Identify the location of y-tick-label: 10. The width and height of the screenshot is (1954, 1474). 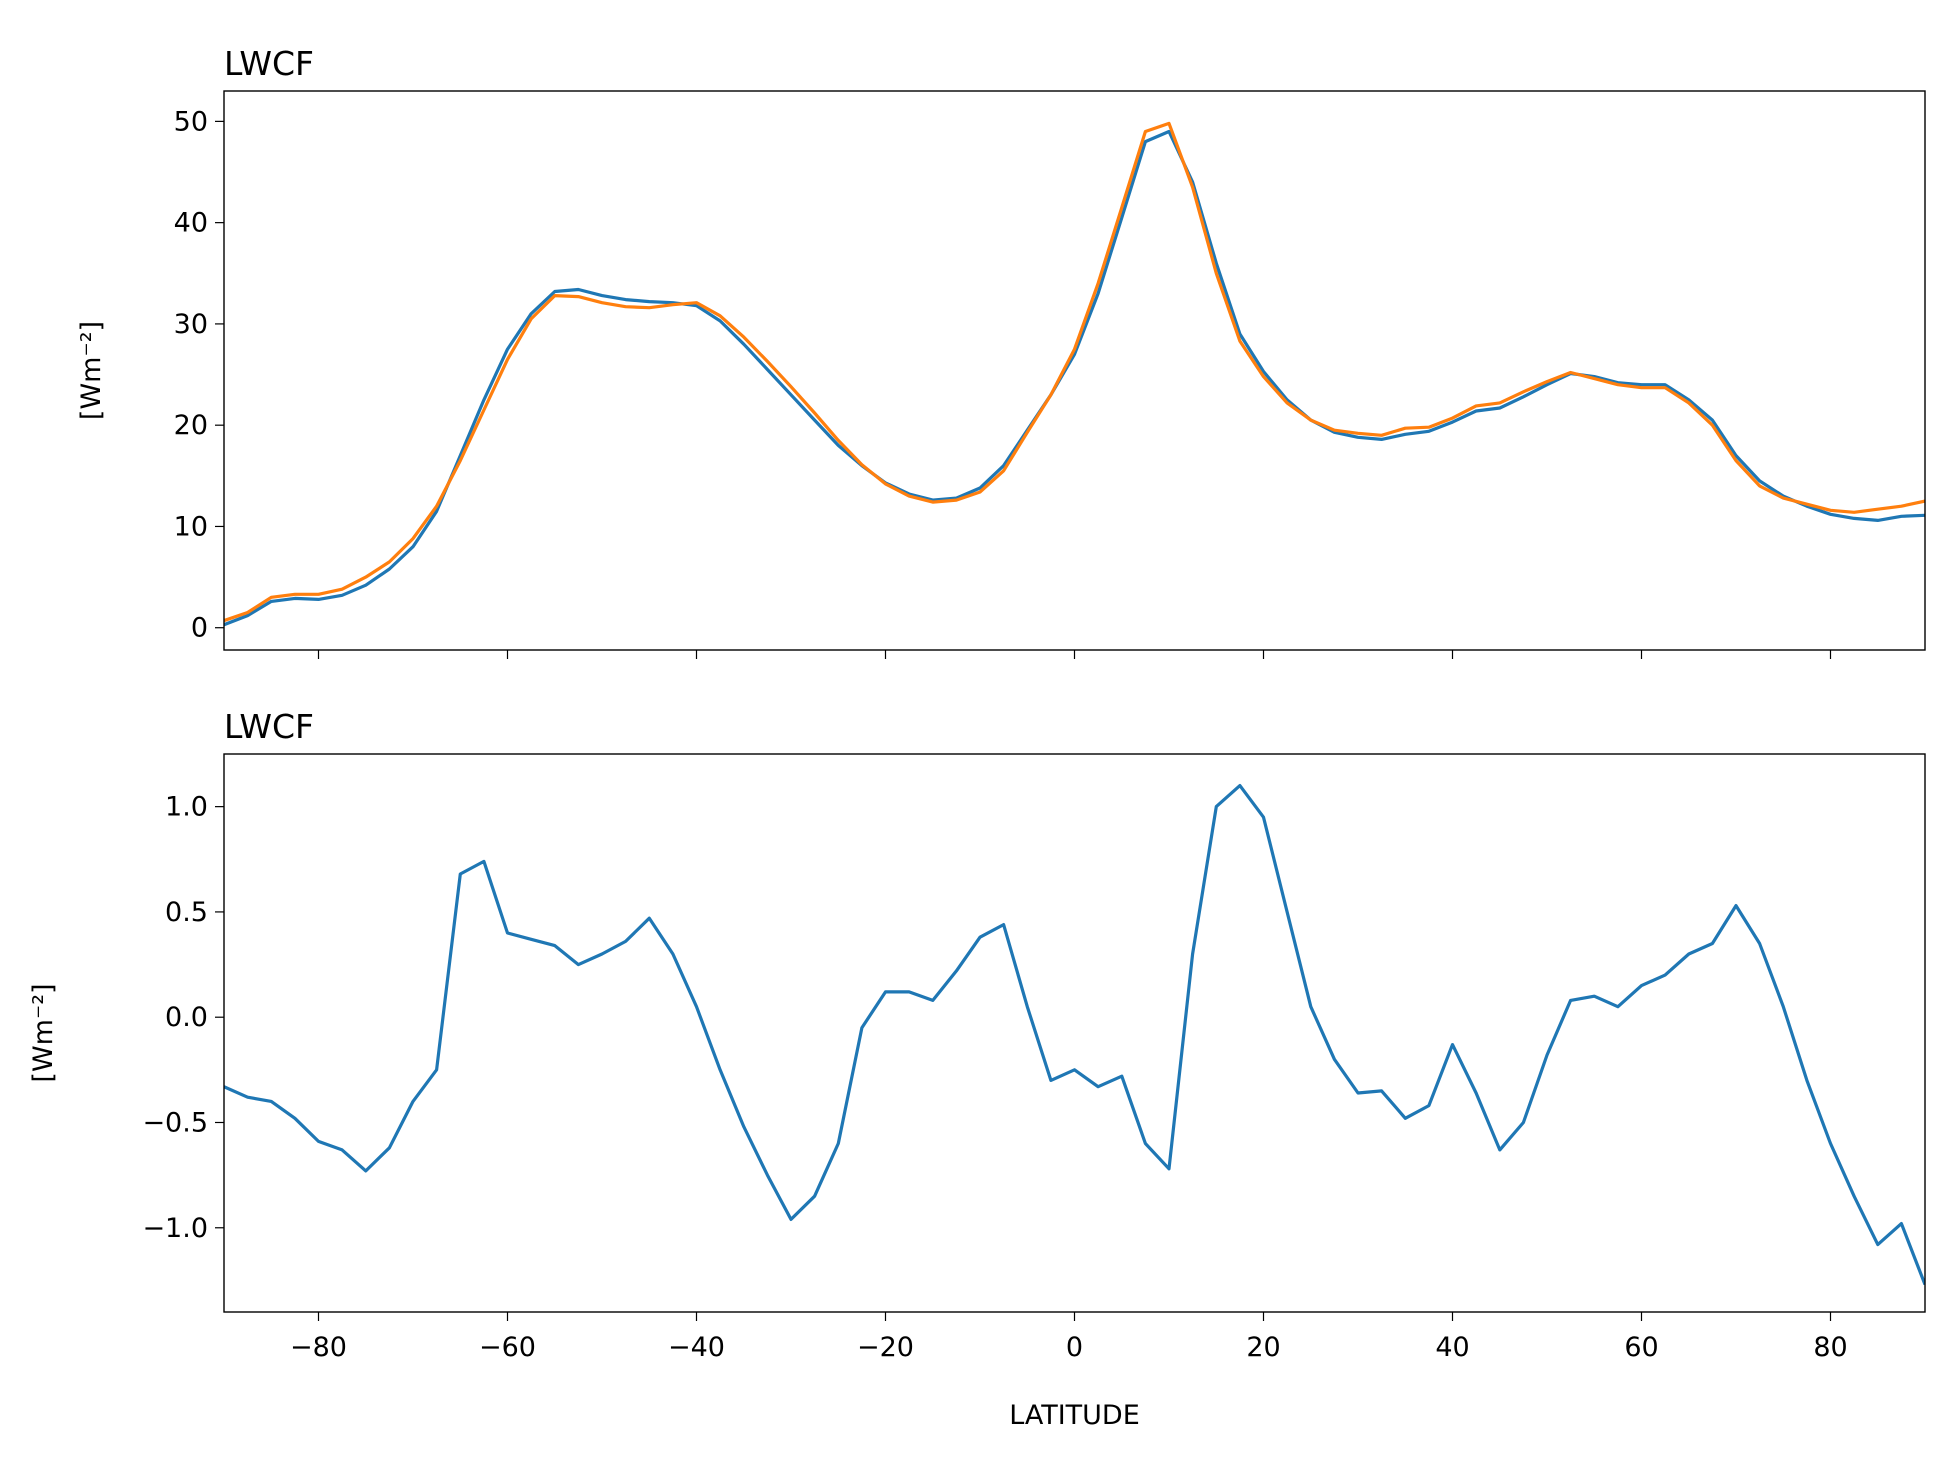
(191, 526).